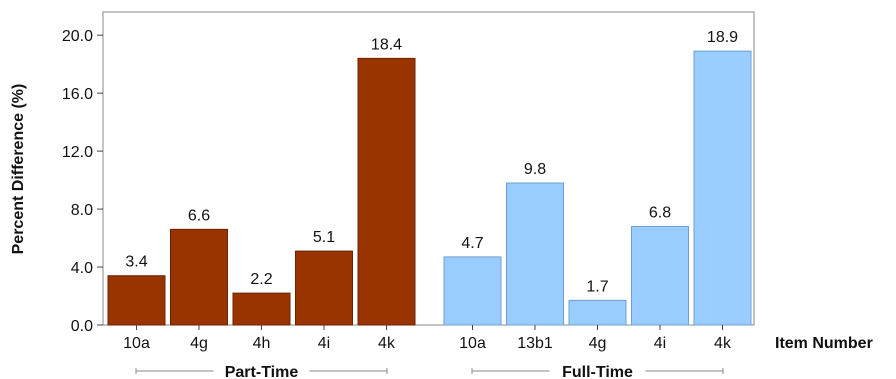 The height and width of the screenshot is (379, 896). I want to click on y-axis-ticks: 0.0 4.0 8.0 12.0 16.0 20.0, so click(82, 181).